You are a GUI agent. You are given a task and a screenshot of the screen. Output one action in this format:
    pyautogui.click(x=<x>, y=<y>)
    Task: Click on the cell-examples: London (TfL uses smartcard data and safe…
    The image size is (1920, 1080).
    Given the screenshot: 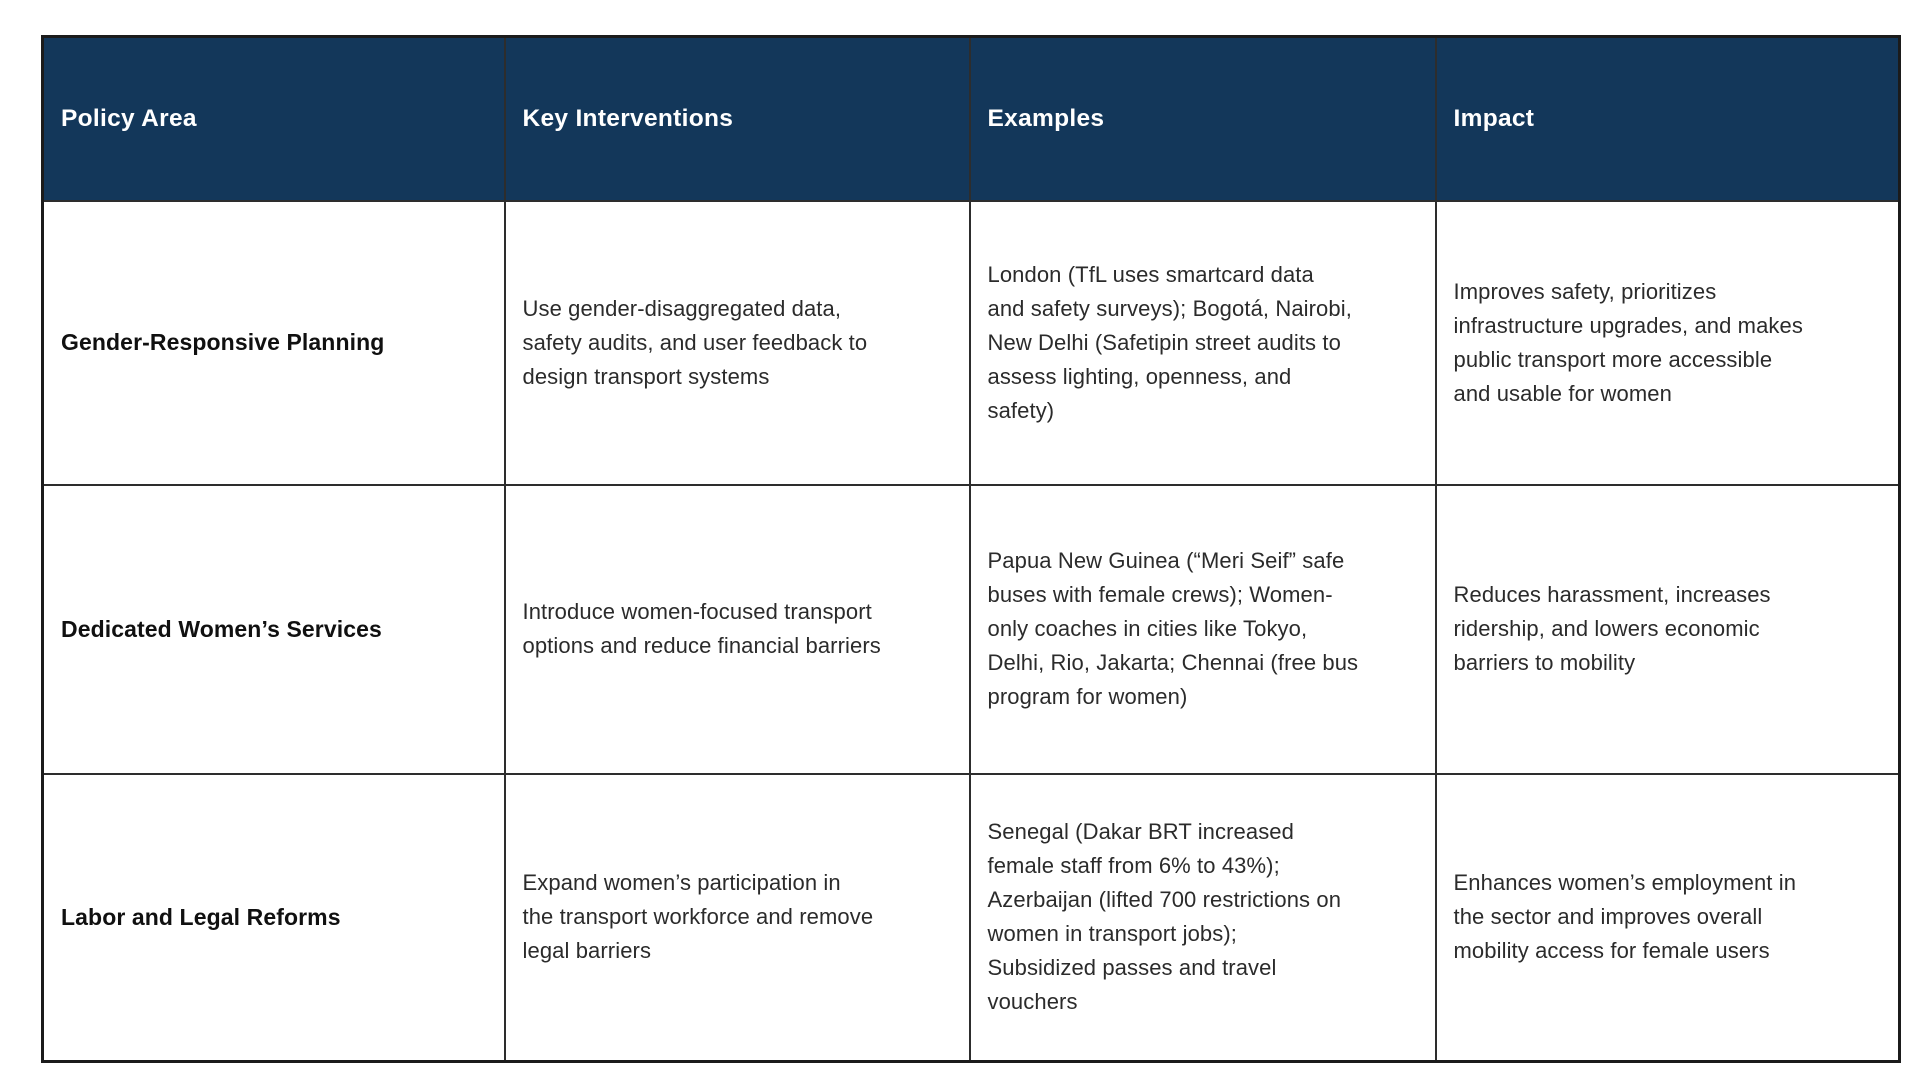 What is the action you would take?
    pyautogui.click(x=1202, y=342)
    